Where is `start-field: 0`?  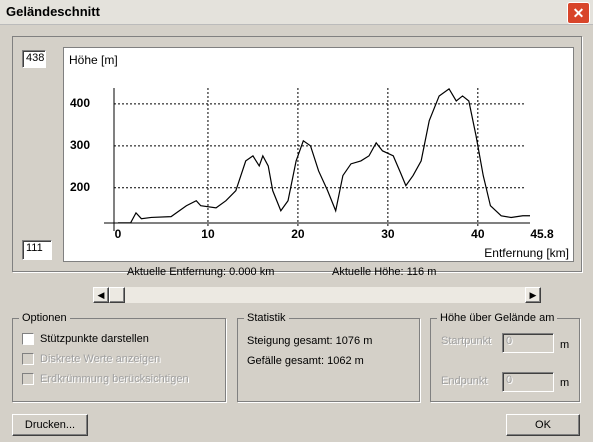 start-field: 0 is located at coordinates (528, 343).